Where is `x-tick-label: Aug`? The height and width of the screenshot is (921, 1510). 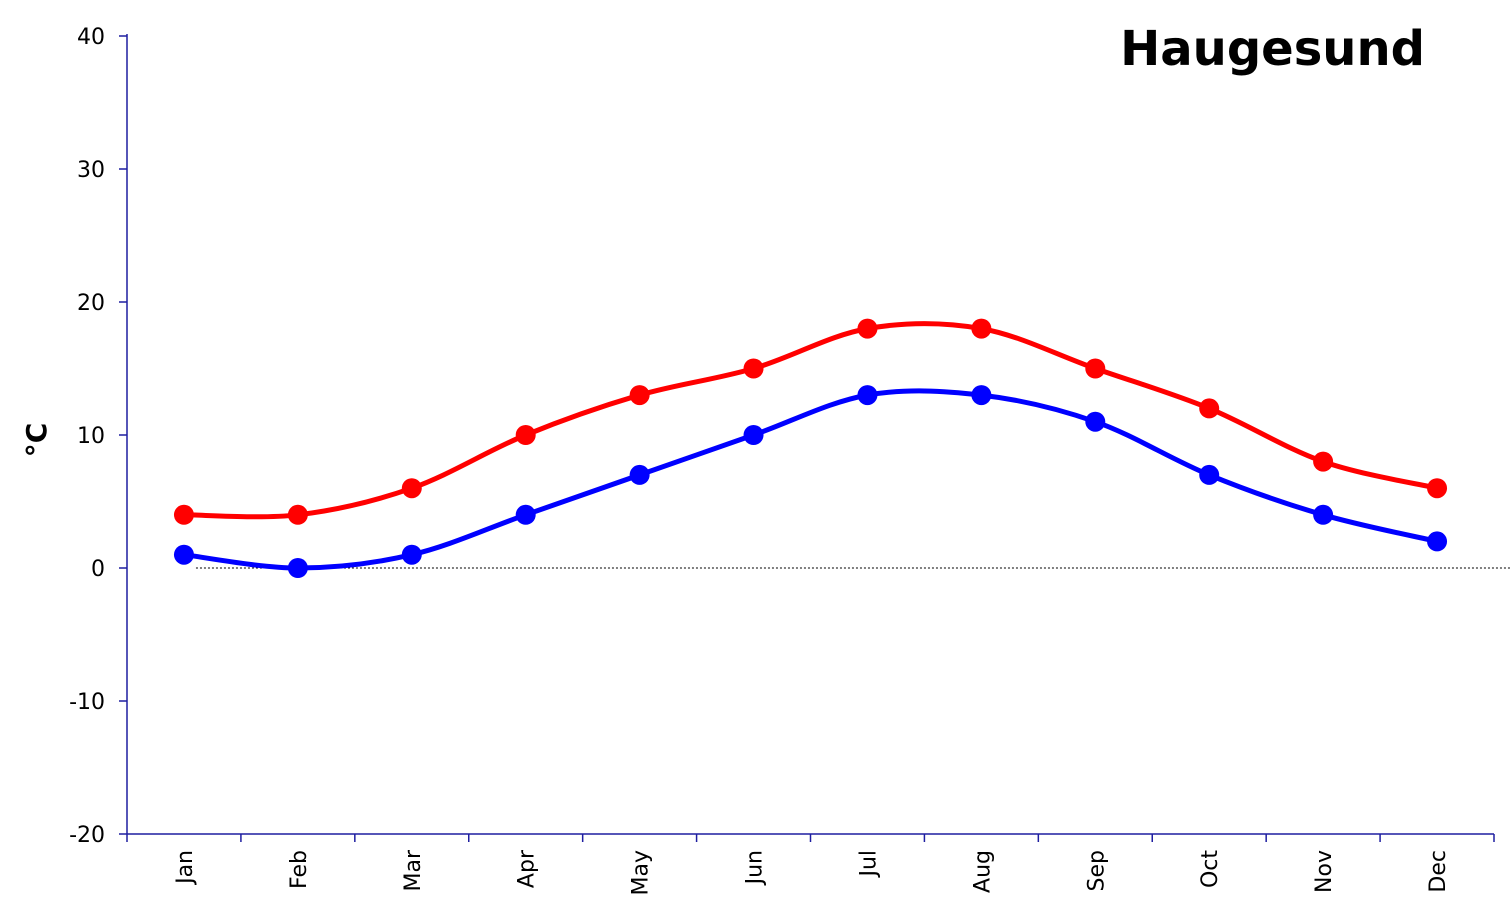 x-tick-label: Aug is located at coordinates (982, 871).